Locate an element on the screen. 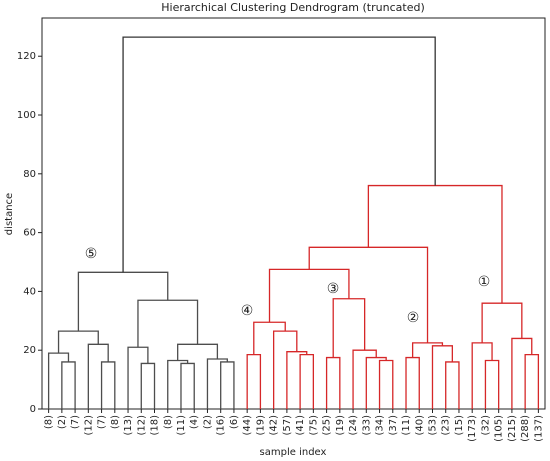  y-tick-label: 20 is located at coordinates (29, 350).